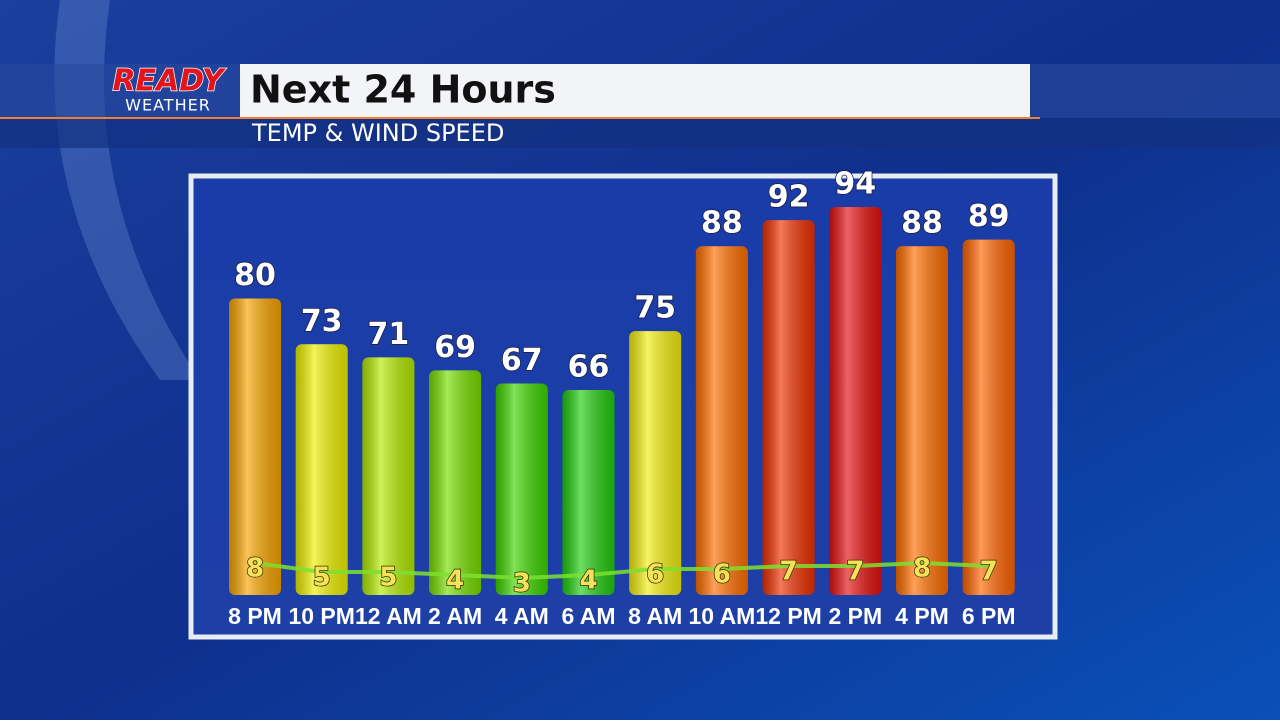 The height and width of the screenshot is (724, 1280). Describe the element at coordinates (322, 321) in the screenshot. I see `temp-label: 73` at that location.